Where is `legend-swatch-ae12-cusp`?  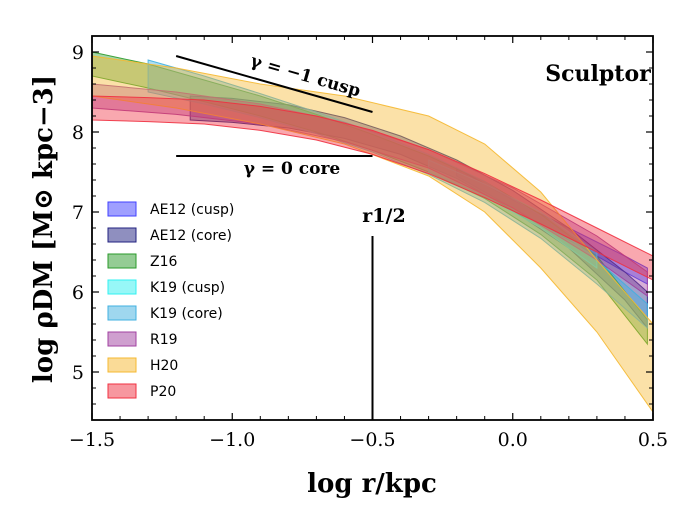
legend-swatch-ae12-cusp is located at coordinates (122, 209).